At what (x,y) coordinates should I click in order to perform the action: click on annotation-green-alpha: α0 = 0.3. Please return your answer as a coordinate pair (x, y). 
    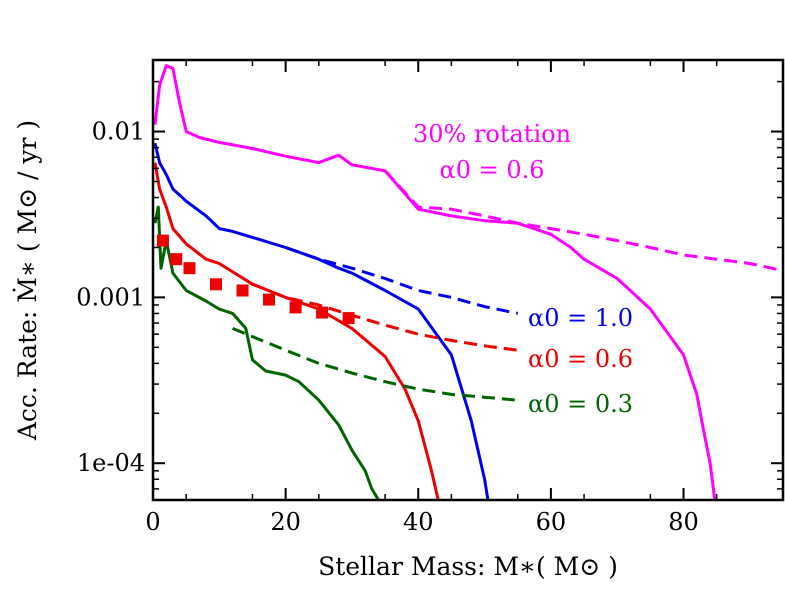
    Looking at the image, I should click on (580, 404).